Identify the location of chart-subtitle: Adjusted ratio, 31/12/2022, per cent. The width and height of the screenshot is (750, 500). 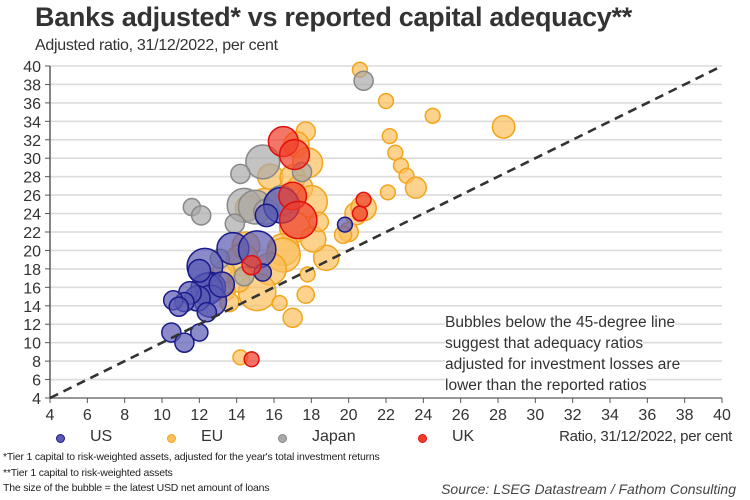
(156, 45).